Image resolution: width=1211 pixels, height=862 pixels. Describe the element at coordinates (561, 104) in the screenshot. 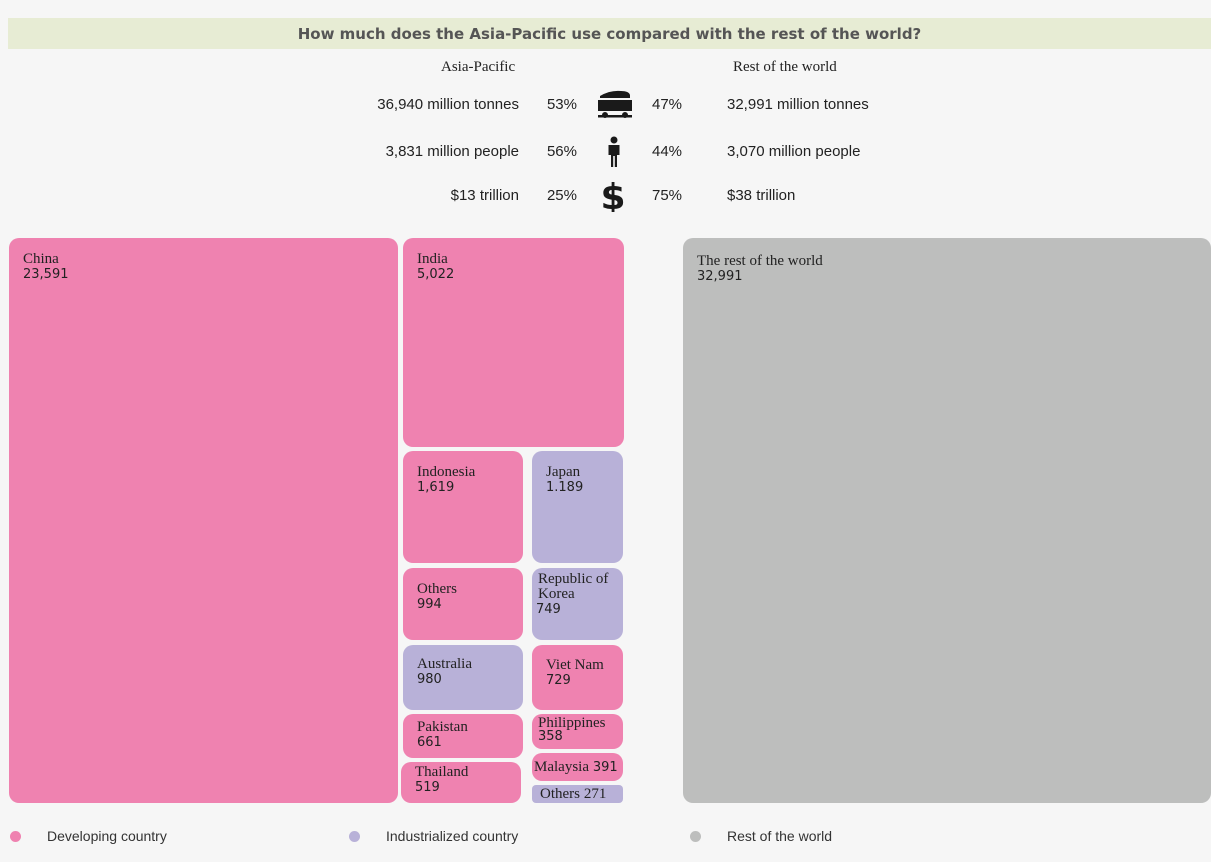

I see `asia-pacific-percent: 53%` at that location.